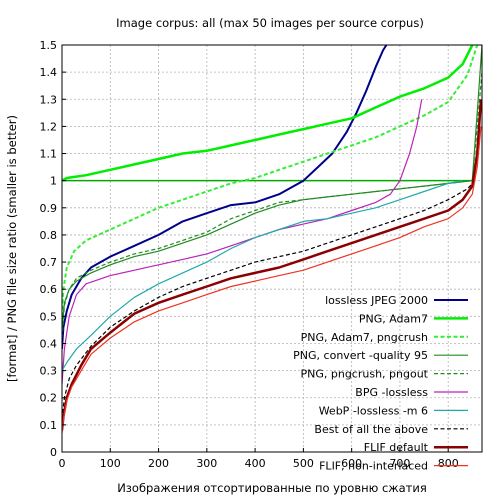 The height and width of the screenshot is (500, 500). I want to click on legend-label: FLIF, non-interlaced, so click(373, 466).